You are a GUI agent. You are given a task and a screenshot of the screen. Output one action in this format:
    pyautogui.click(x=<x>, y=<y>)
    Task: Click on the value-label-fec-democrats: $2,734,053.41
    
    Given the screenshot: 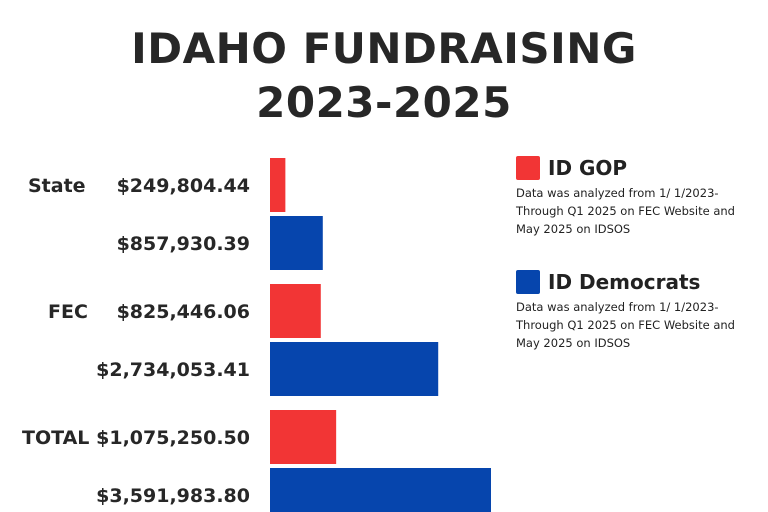 What is the action you would take?
    pyautogui.click(x=173, y=370)
    